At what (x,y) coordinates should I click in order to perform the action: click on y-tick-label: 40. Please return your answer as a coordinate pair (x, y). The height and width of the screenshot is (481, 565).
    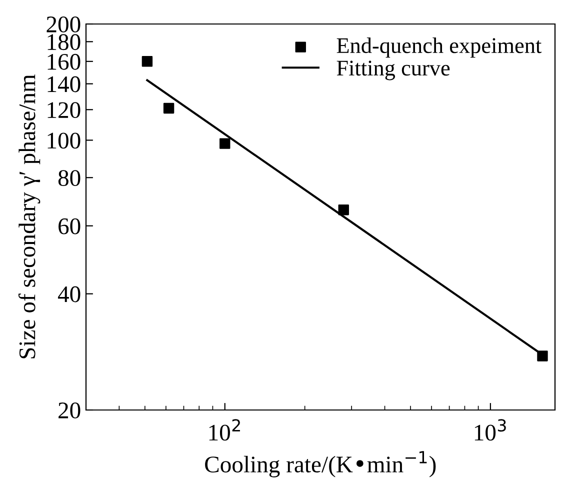
    Looking at the image, I should click on (69, 294).